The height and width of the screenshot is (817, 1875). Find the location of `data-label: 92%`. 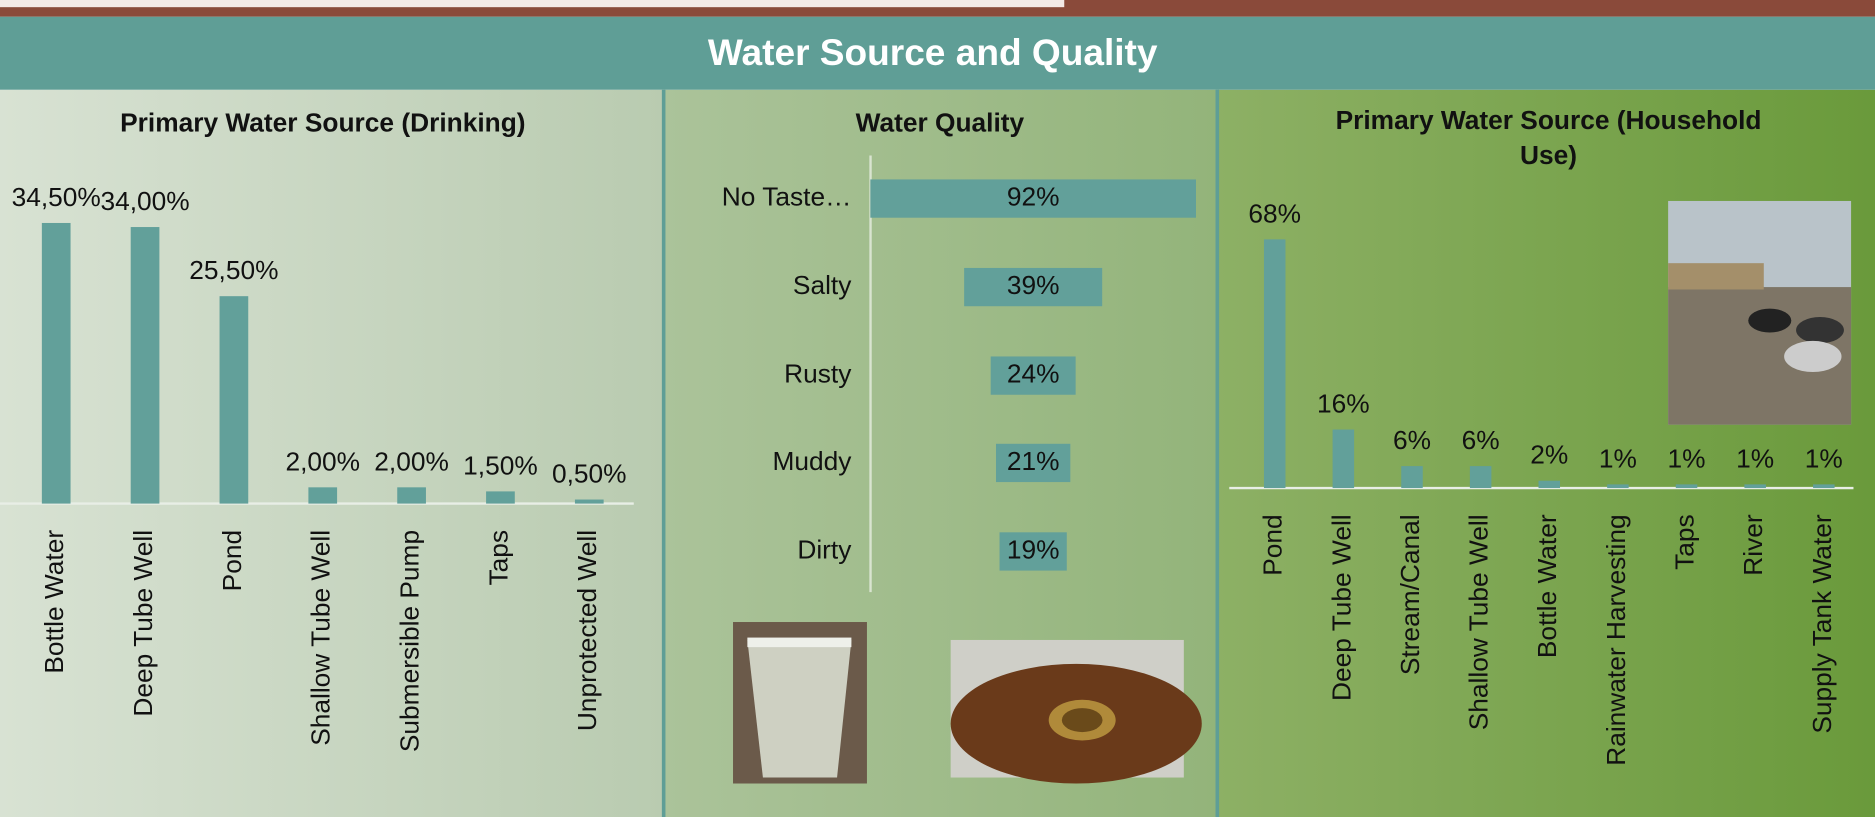

data-label: 92% is located at coordinates (1033, 197).